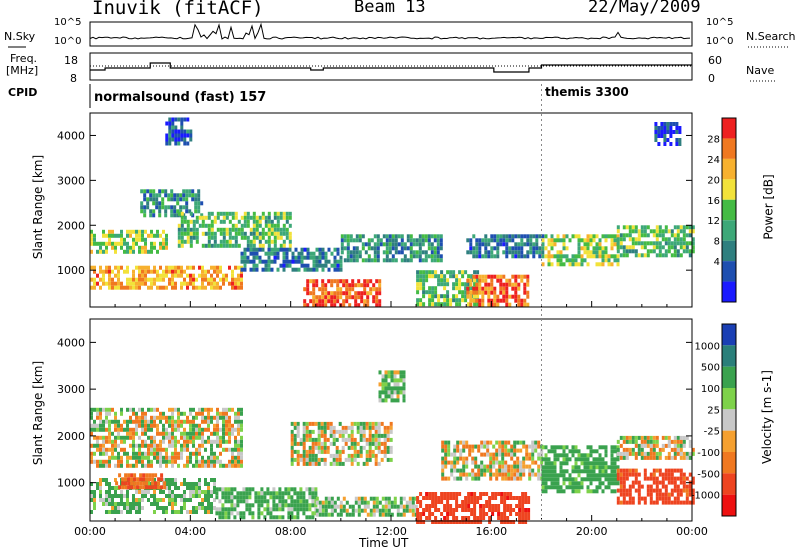 Image resolution: width=800 pixels, height=554 pixels. What do you see at coordinates (713, 201) in the screenshot?
I see `power-colorbar-tick: 16` at bounding box center [713, 201].